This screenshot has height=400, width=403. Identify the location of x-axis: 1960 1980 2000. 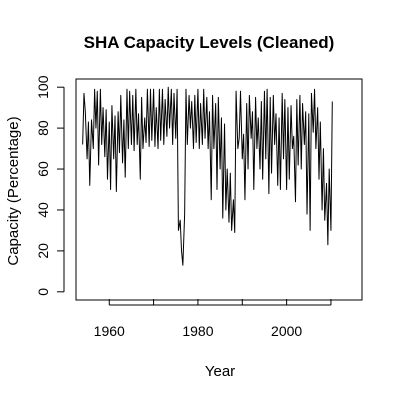
(213, 319).